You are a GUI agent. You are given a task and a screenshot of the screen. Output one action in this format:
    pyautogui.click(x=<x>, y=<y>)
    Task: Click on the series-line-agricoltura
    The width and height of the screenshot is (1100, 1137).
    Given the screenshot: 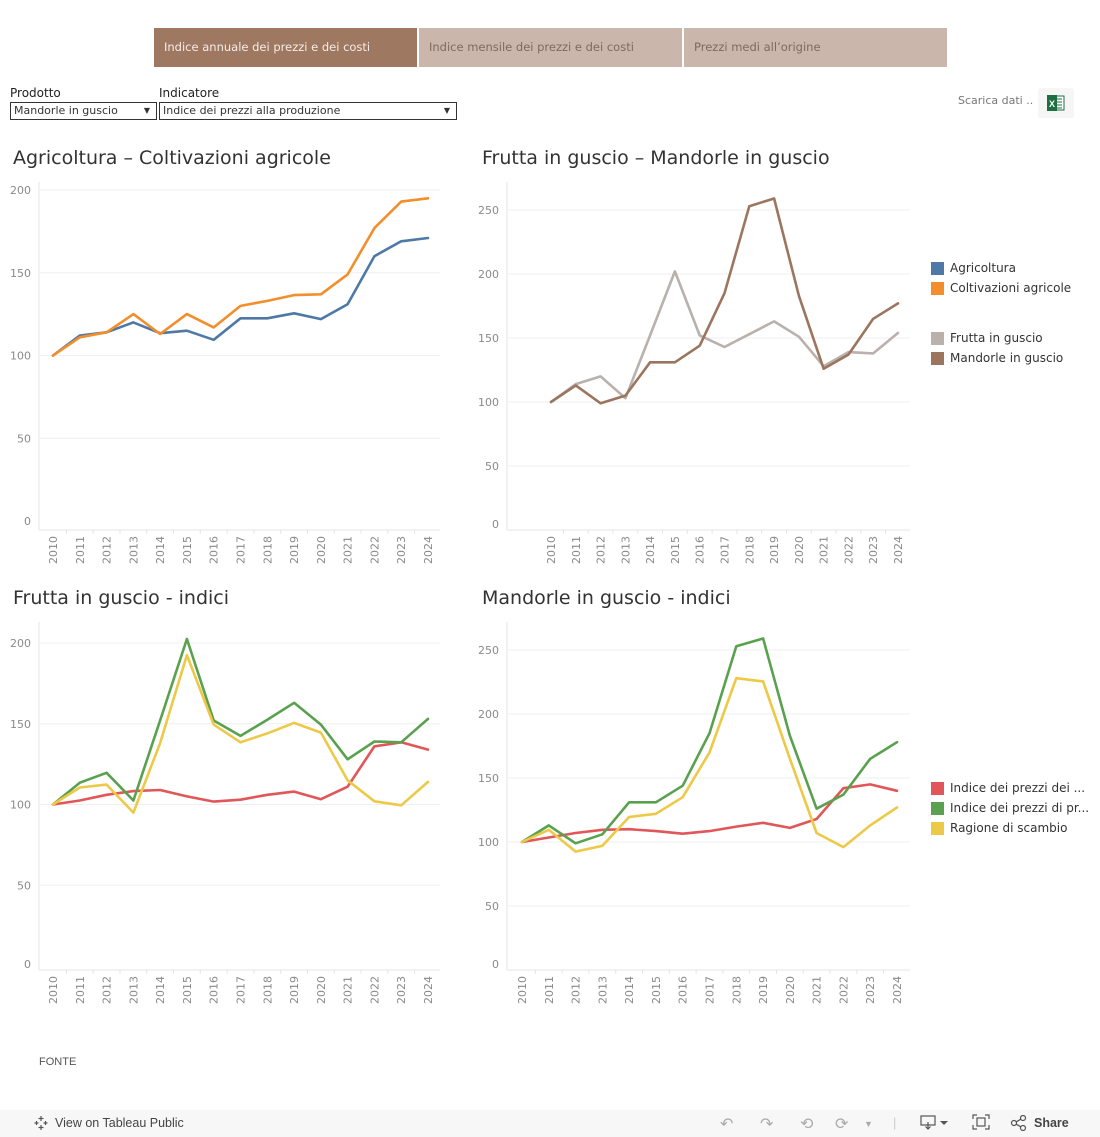 What is the action you would take?
    pyautogui.click(x=240, y=296)
    